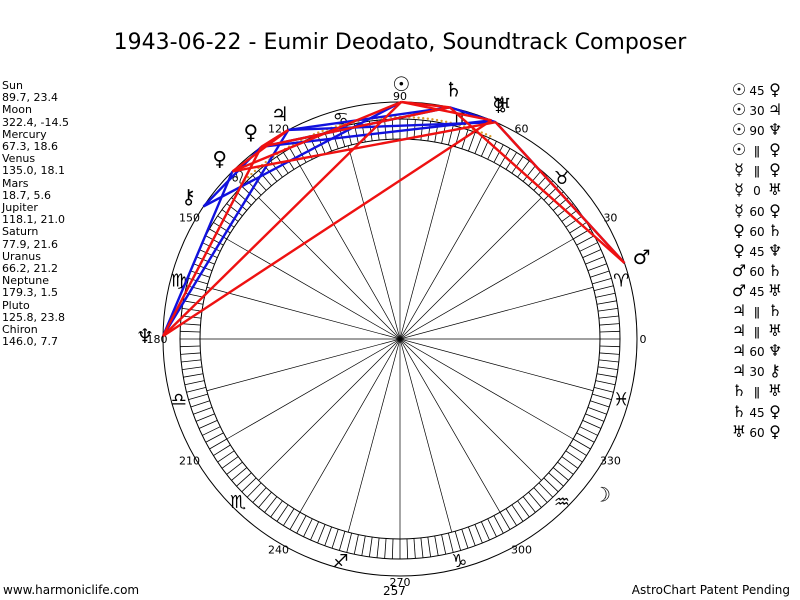 The image size is (800, 600). What do you see at coordinates (757, 130) in the screenshot?
I see `aspect-row: ☉ 90 ♆` at bounding box center [757, 130].